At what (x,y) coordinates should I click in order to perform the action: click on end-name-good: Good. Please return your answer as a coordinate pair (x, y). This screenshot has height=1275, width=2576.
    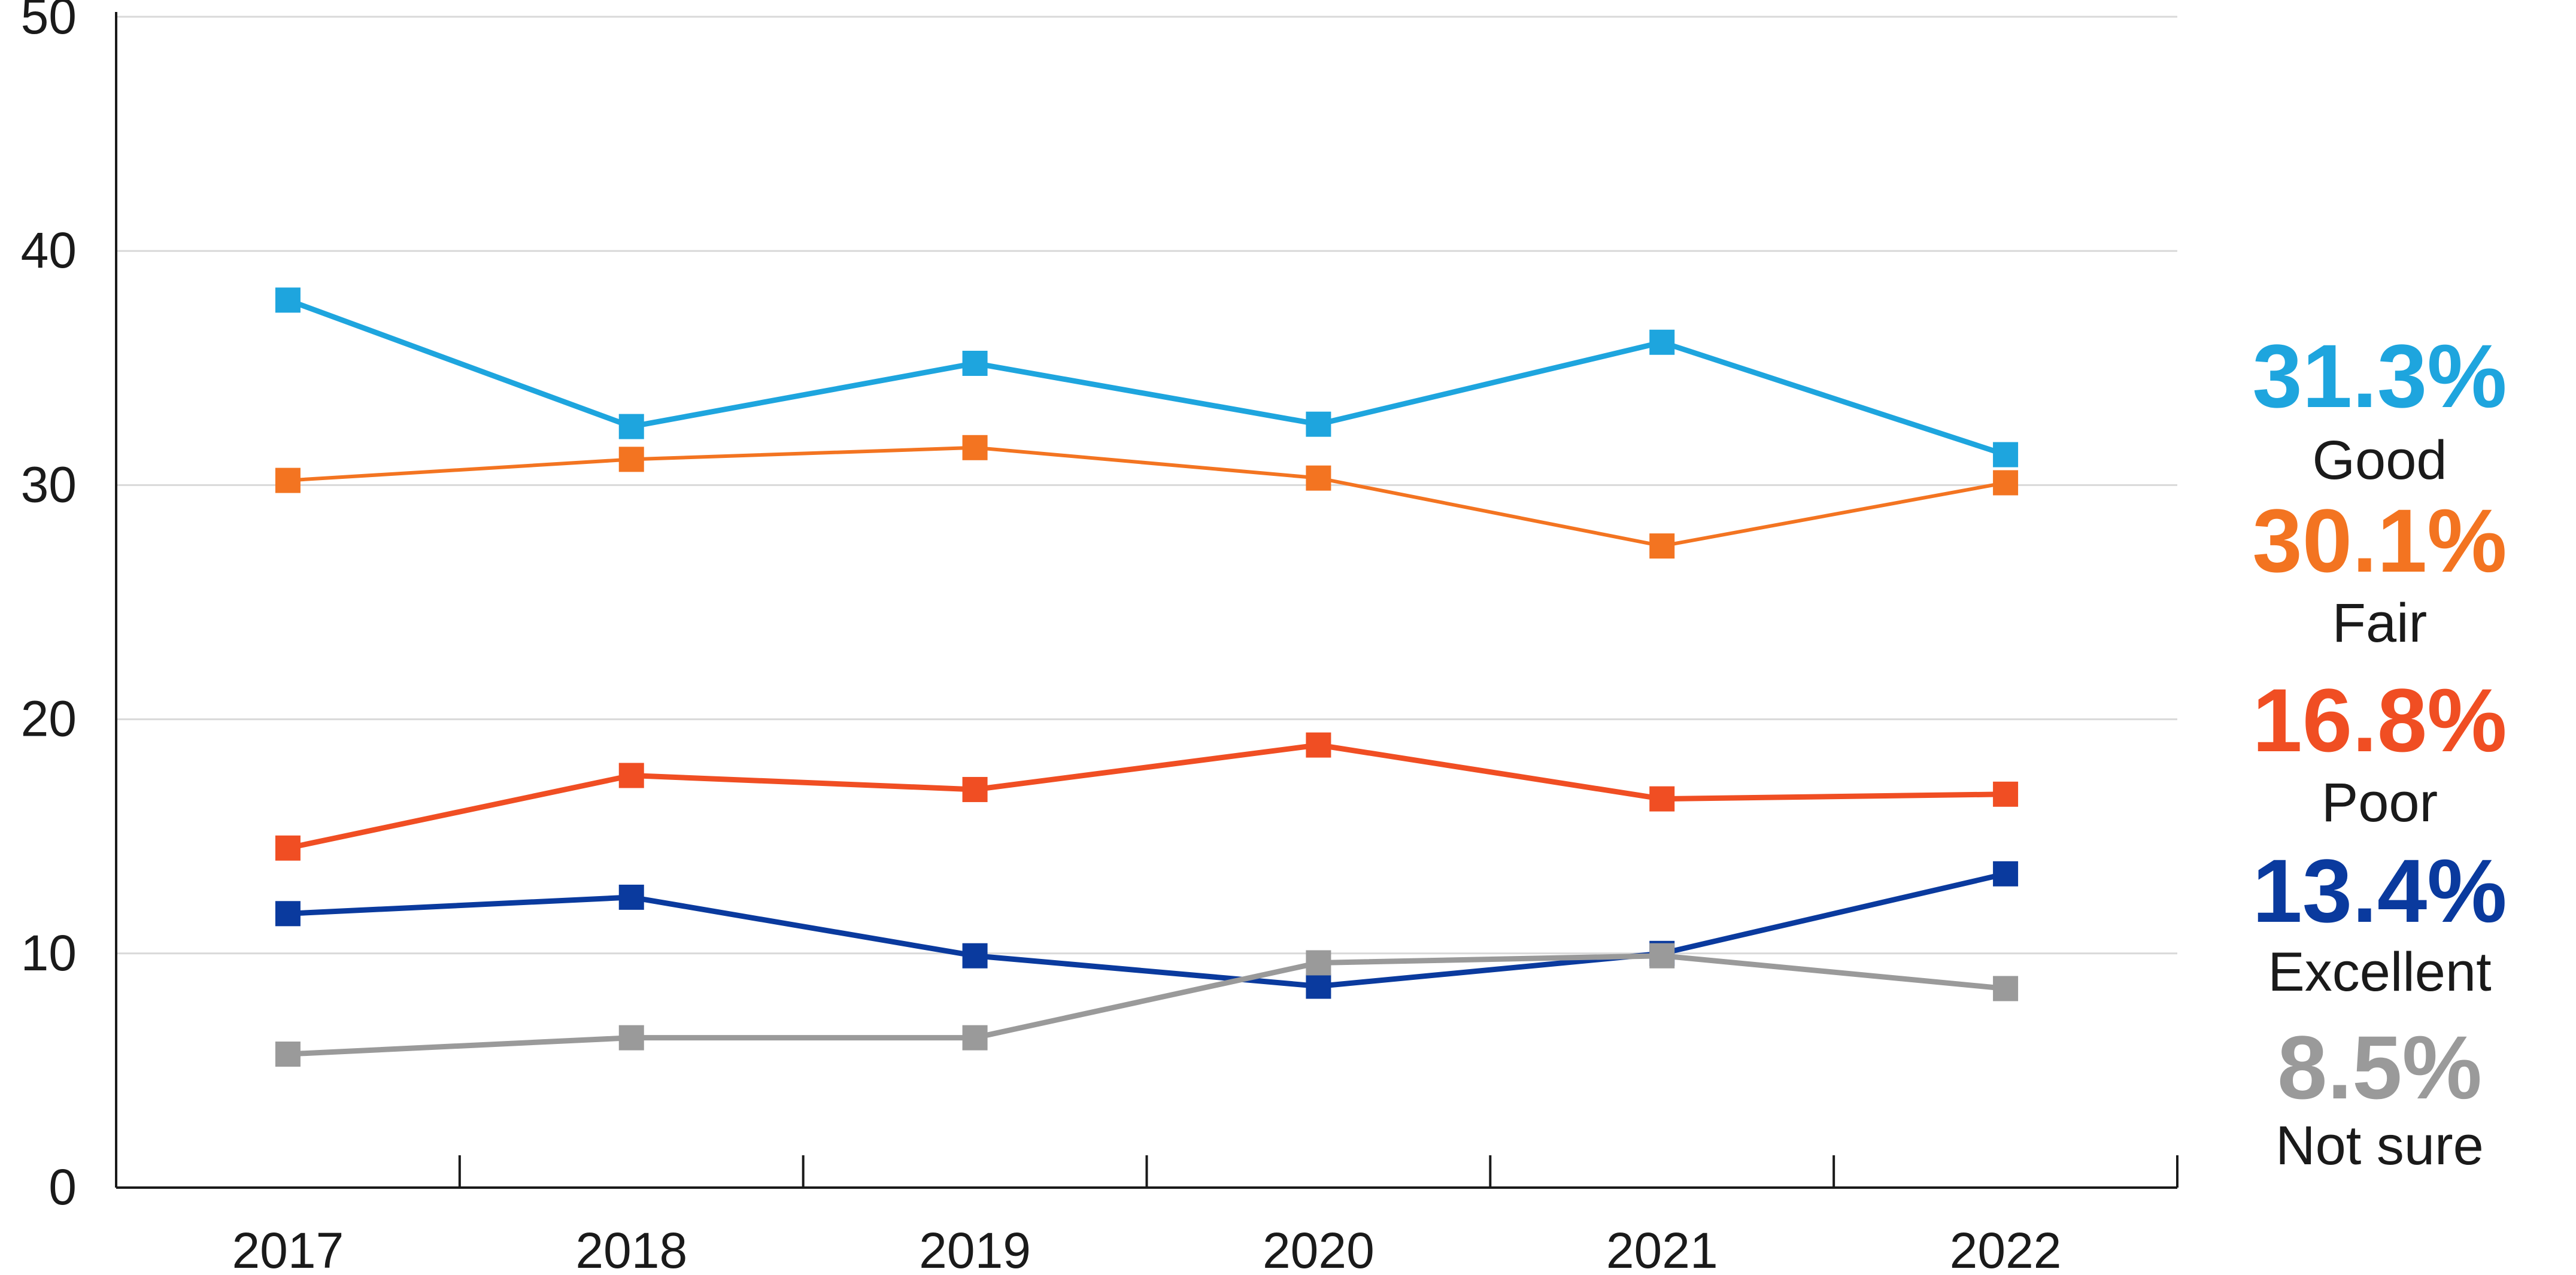
    Looking at the image, I should click on (2379, 460).